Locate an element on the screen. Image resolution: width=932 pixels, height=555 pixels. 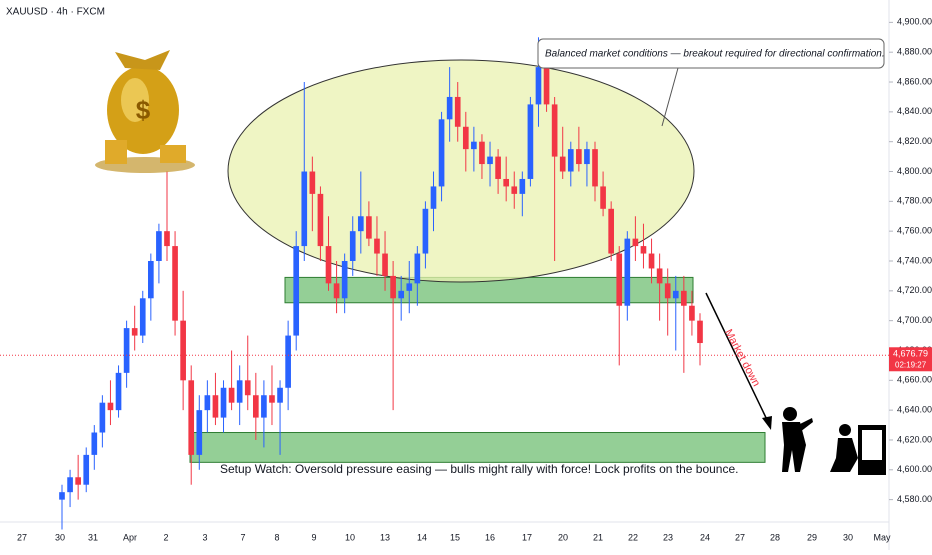
x-tick-label: 21 is located at coordinates (598, 537).